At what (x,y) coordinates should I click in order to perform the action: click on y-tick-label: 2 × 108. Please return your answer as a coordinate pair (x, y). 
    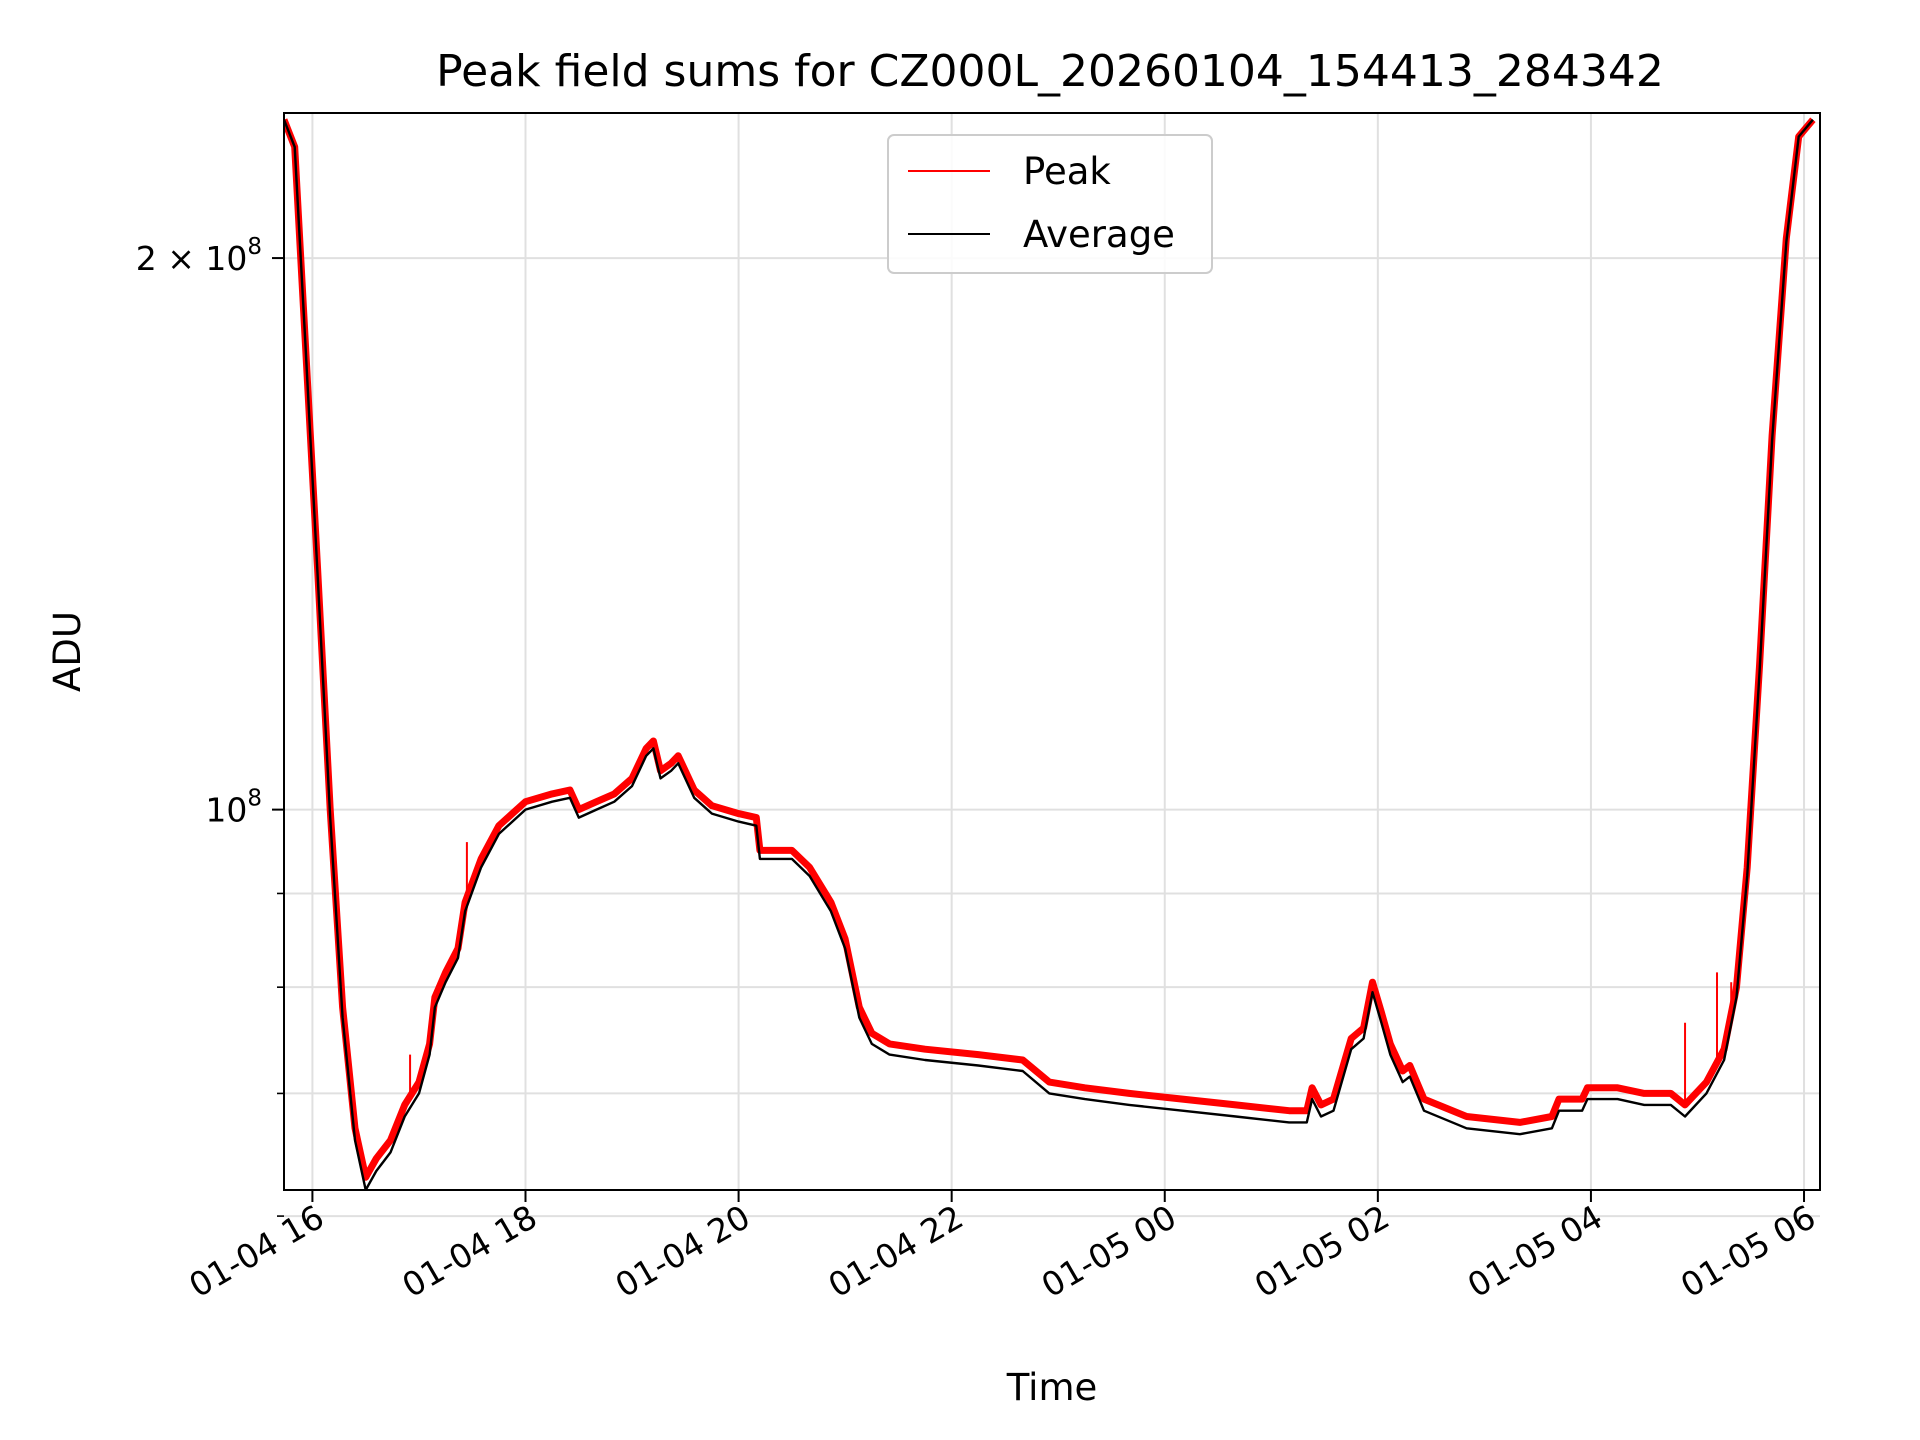
    Looking at the image, I should click on (199, 256).